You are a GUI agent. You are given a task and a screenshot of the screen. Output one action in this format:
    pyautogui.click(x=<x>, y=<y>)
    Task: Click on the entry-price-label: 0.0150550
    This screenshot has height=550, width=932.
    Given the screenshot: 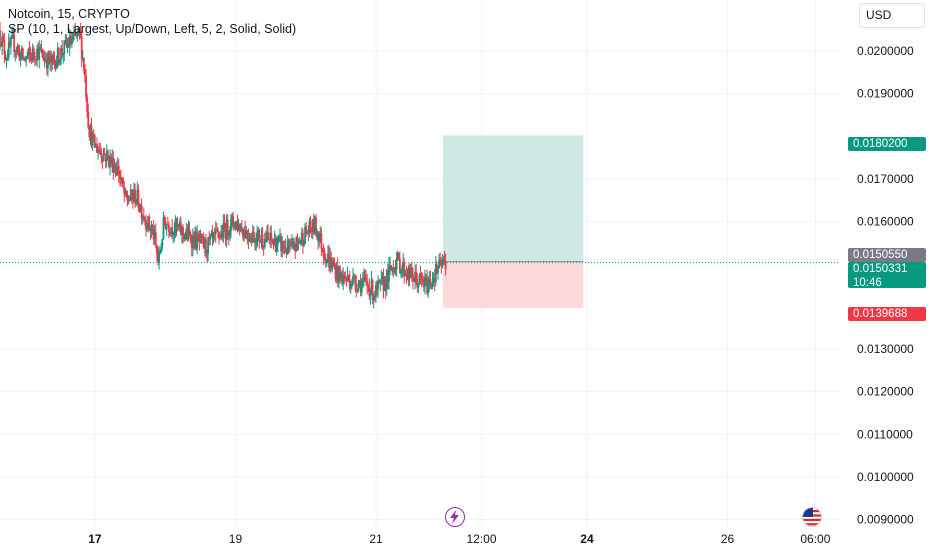 What is the action you would take?
    pyautogui.click(x=887, y=255)
    